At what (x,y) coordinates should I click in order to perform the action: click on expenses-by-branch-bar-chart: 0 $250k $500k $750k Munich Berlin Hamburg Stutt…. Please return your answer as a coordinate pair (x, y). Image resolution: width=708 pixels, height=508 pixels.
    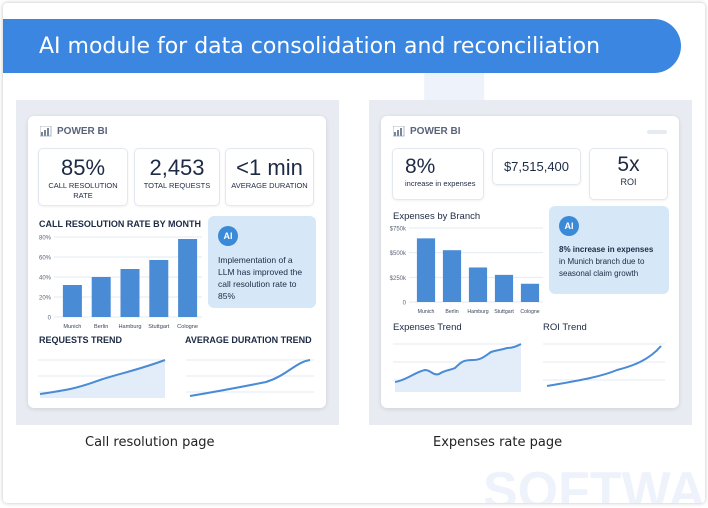
    Looking at the image, I should click on (466, 271).